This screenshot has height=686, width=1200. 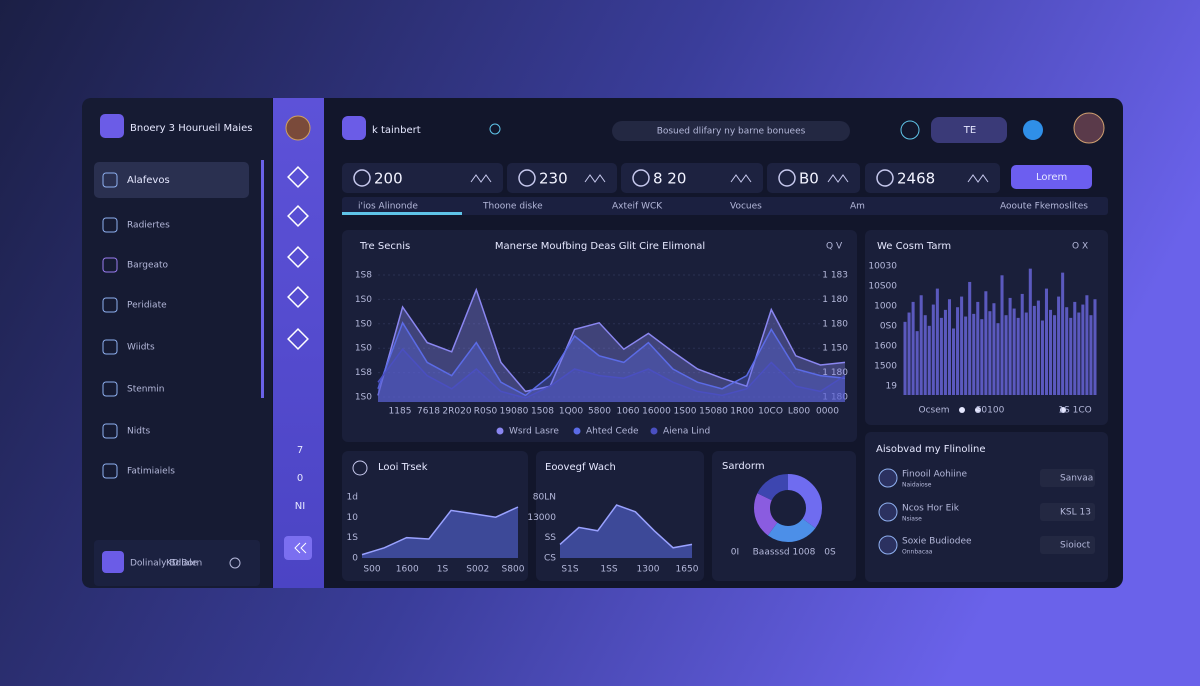 What do you see at coordinates (885, 367) in the screenshot?
I see `y-tick-label: 1500` at bounding box center [885, 367].